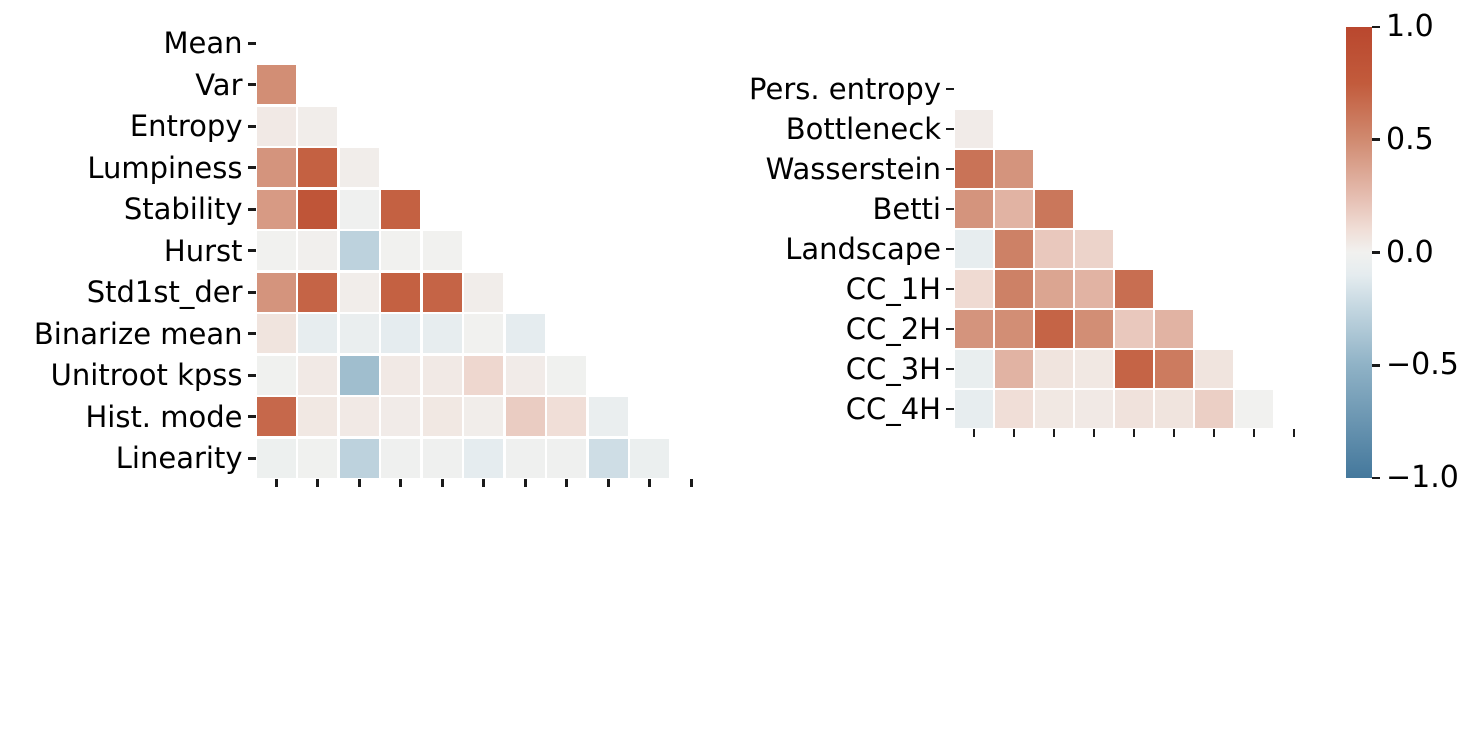 The image size is (1475, 737). I want to click on colorbar-gradient, so click(1359, 252).